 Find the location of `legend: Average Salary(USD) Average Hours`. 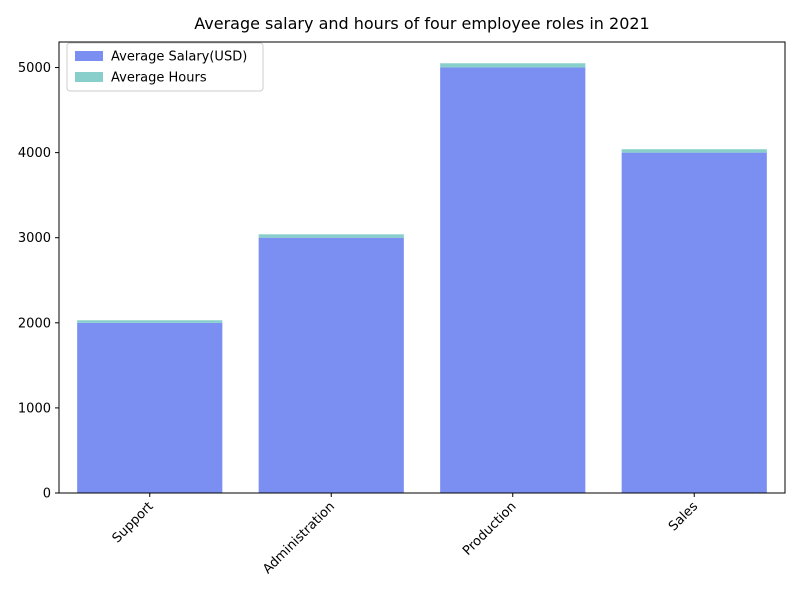

legend: Average Salary(USD) Average Hours is located at coordinates (165, 67).